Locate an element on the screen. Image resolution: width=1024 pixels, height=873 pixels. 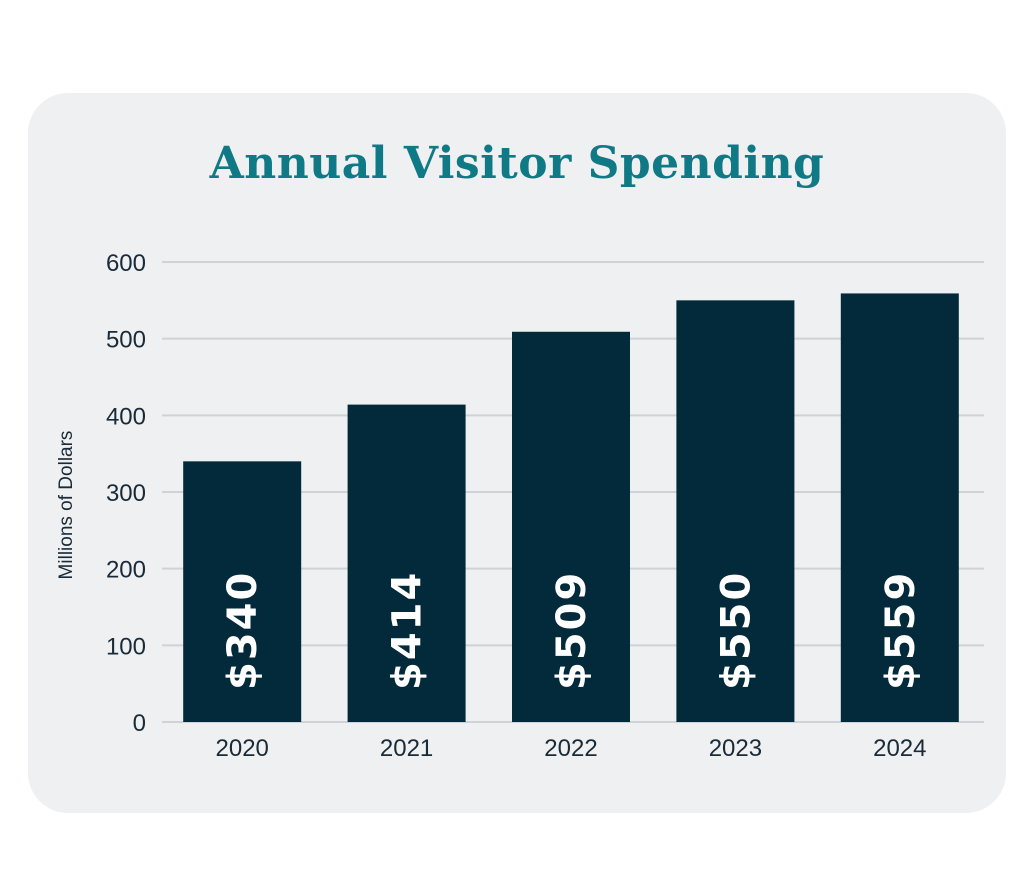
bar-2023 is located at coordinates (735, 511).